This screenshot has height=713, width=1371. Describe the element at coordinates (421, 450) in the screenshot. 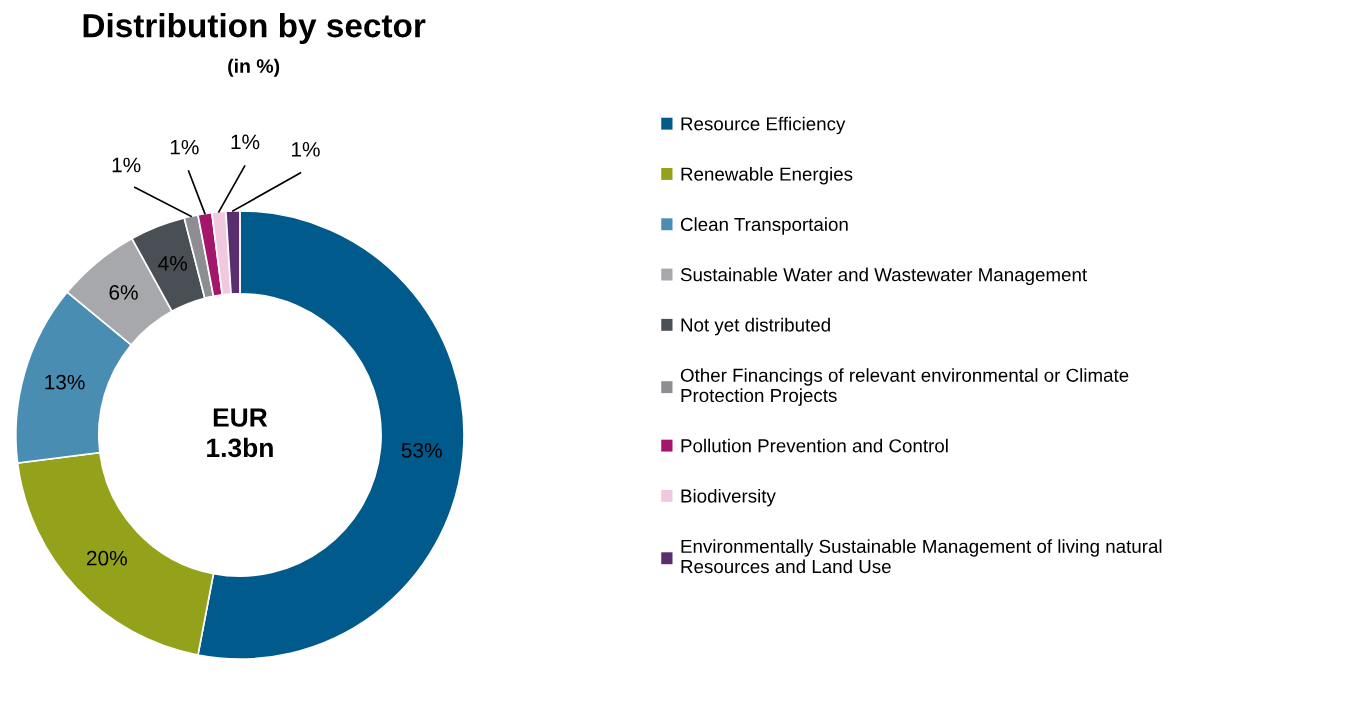

I see `data-label: 53%` at that location.